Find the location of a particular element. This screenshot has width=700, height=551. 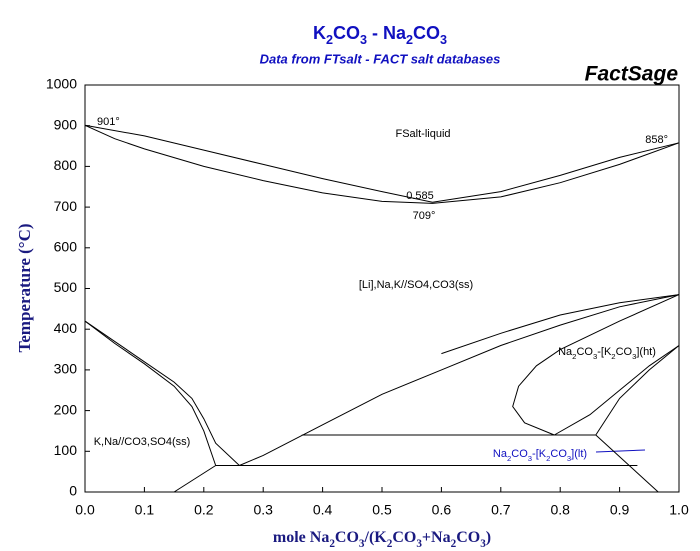

y-tick-label: 900 is located at coordinates (66, 124).